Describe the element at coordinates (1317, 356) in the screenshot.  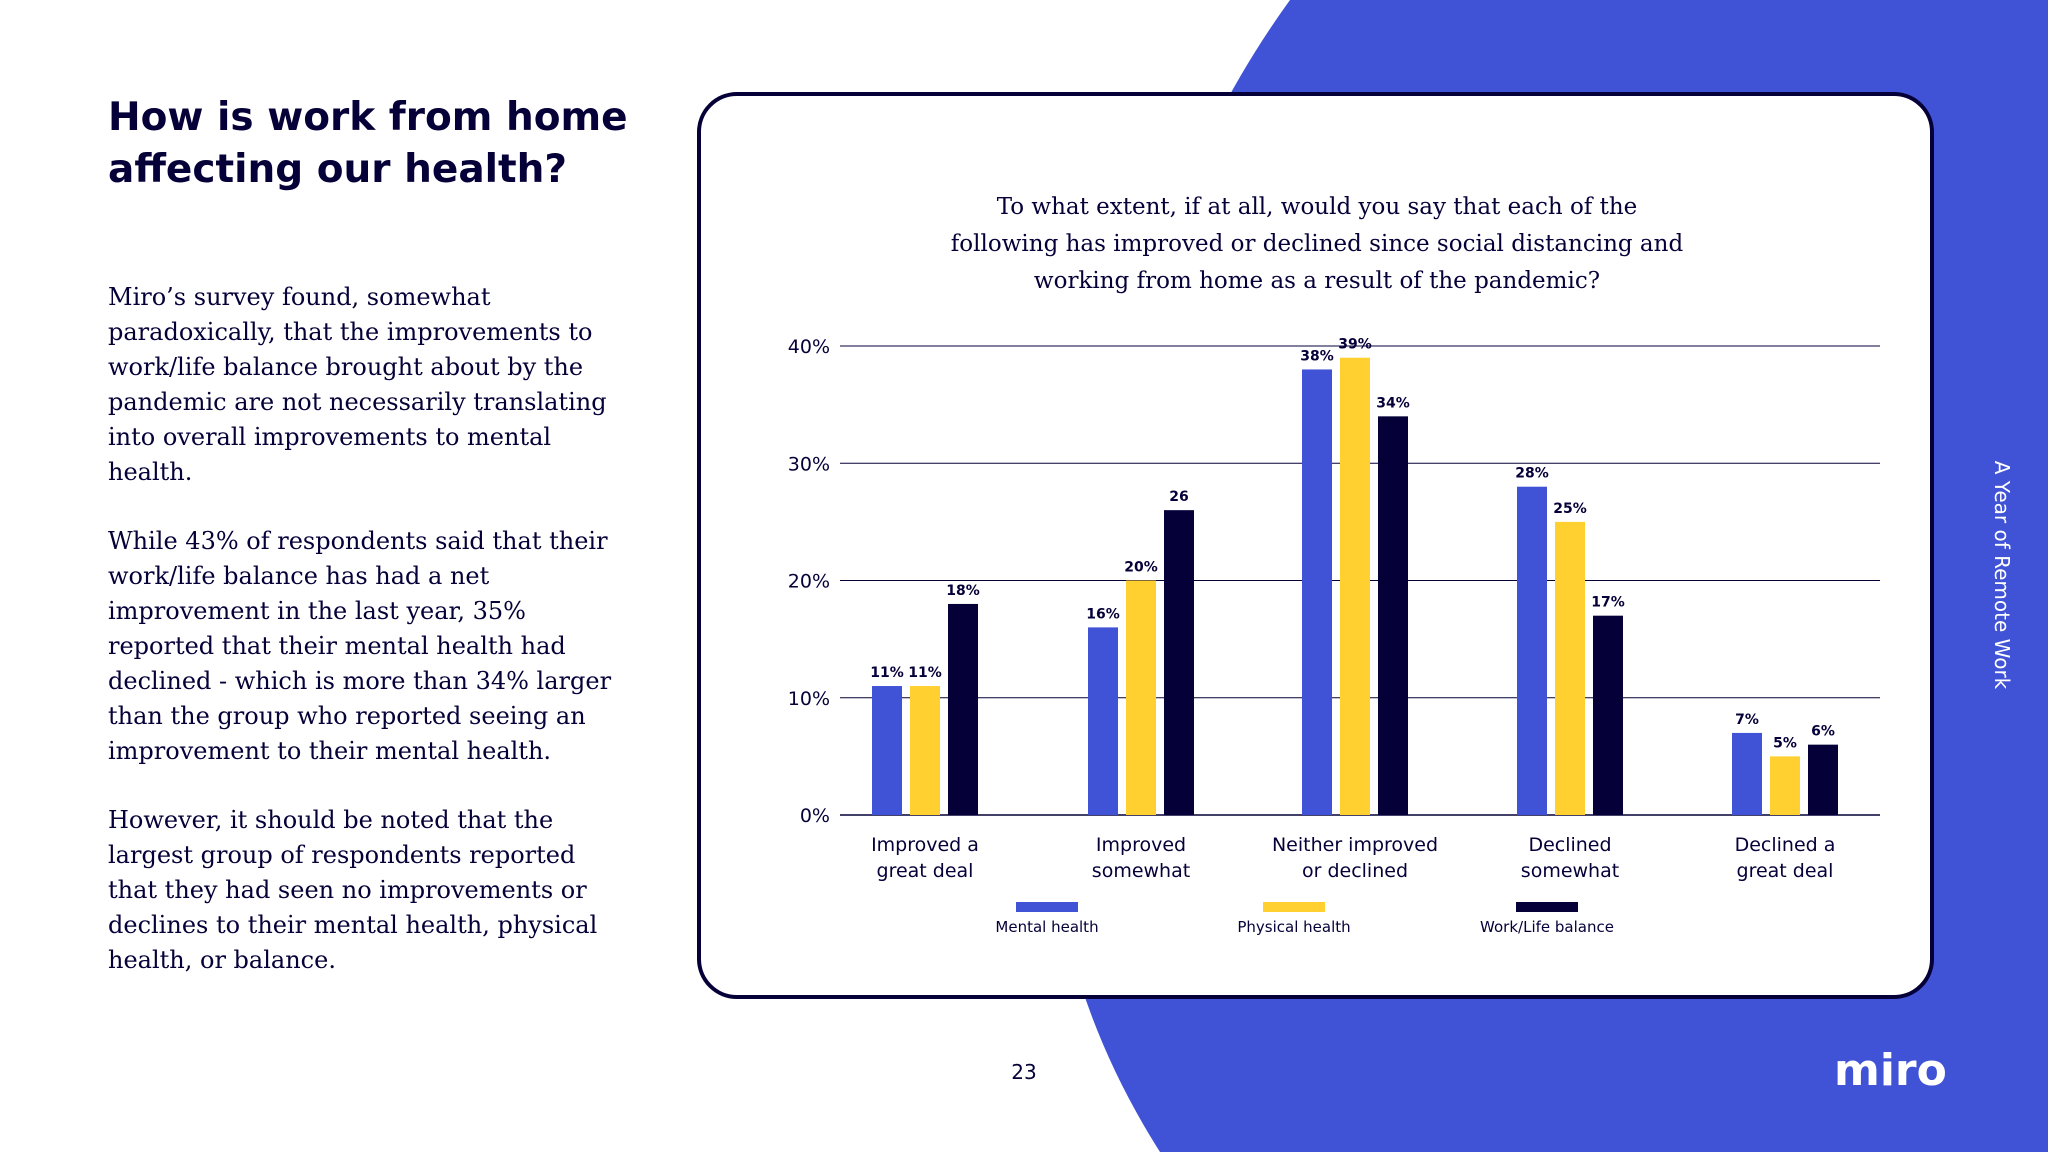
I see `data-label: 38%` at that location.